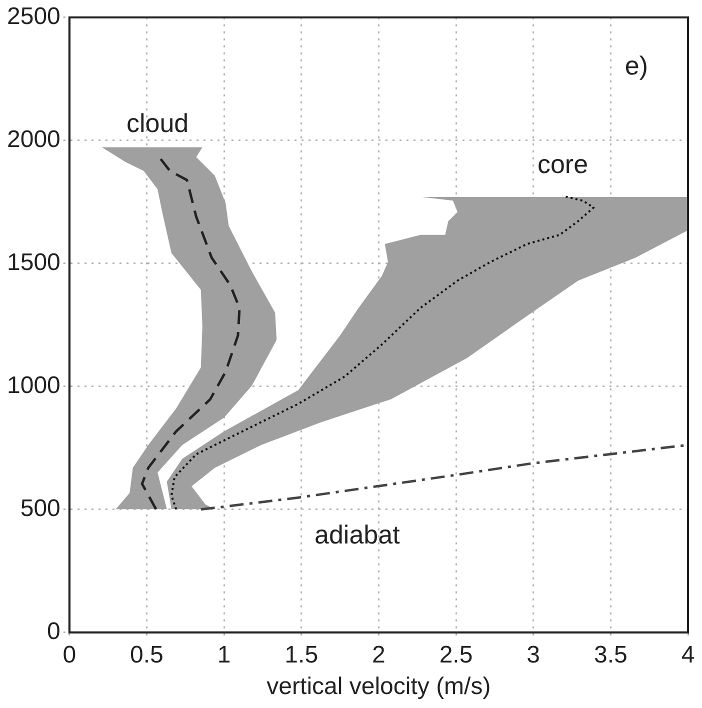 The image size is (702, 708). What do you see at coordinates (636, 65) in the screenshot?
I see `annotation: e)` at bounding box center [636, 65].